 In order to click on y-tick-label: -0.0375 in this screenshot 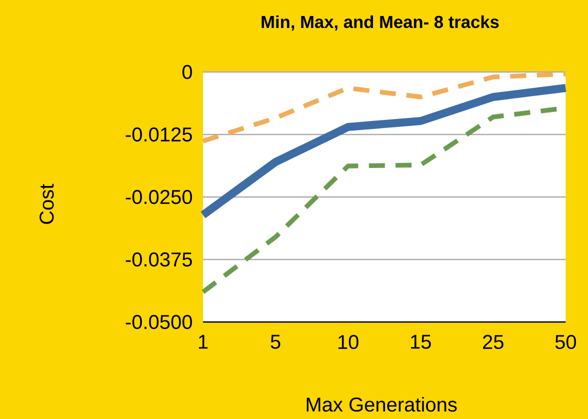, I will do `click(159, 259)`.